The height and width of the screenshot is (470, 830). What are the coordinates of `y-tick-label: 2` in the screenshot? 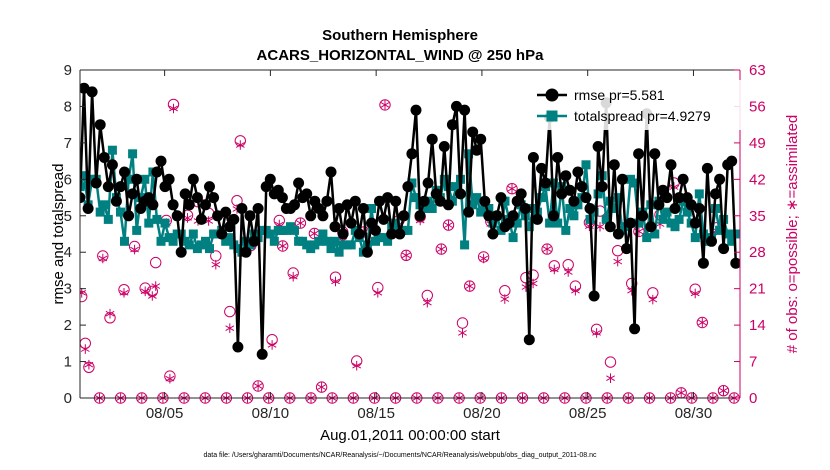 It's located at (68, 325).